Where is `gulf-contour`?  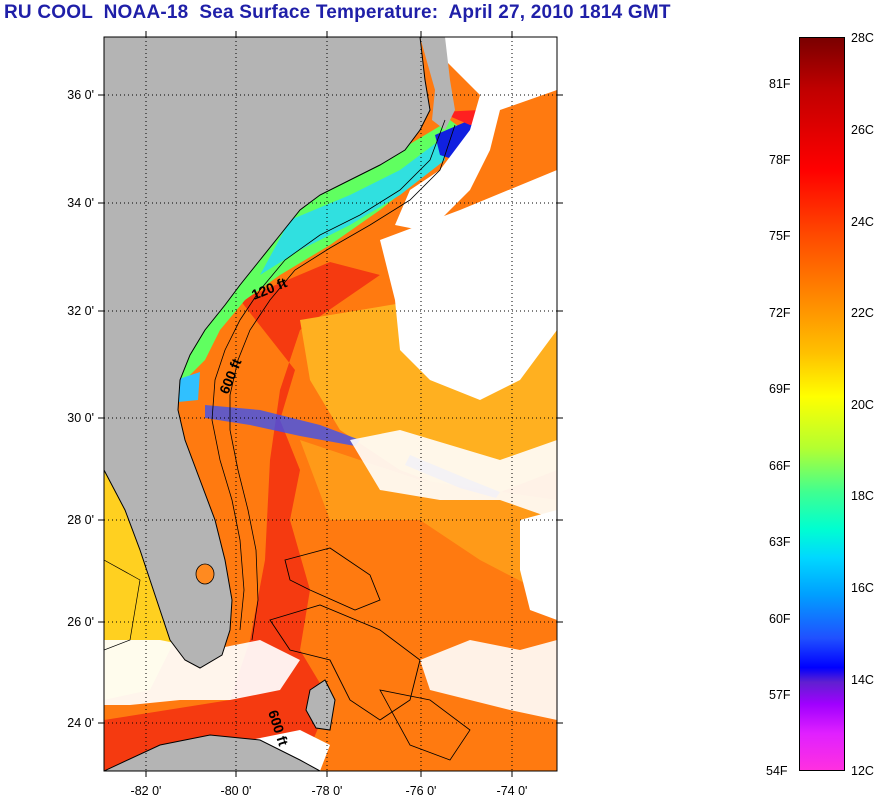
gulf-contour is located at coordinates (122, 605).